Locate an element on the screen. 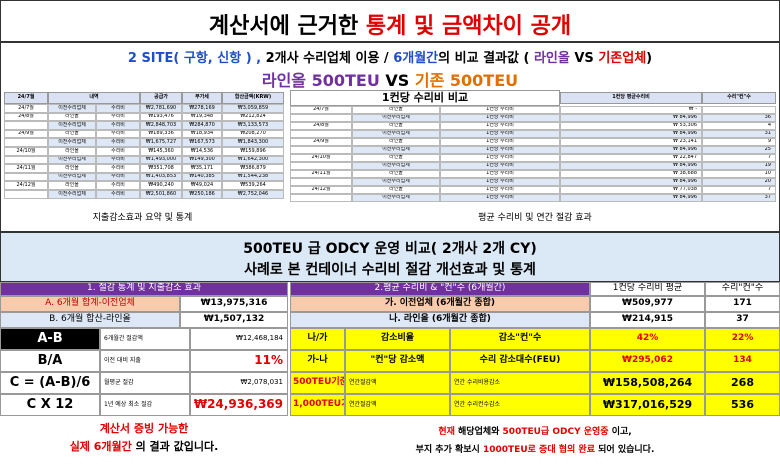  footer: 계산서 증빙 가능한 is located at coordinates (144, 428).